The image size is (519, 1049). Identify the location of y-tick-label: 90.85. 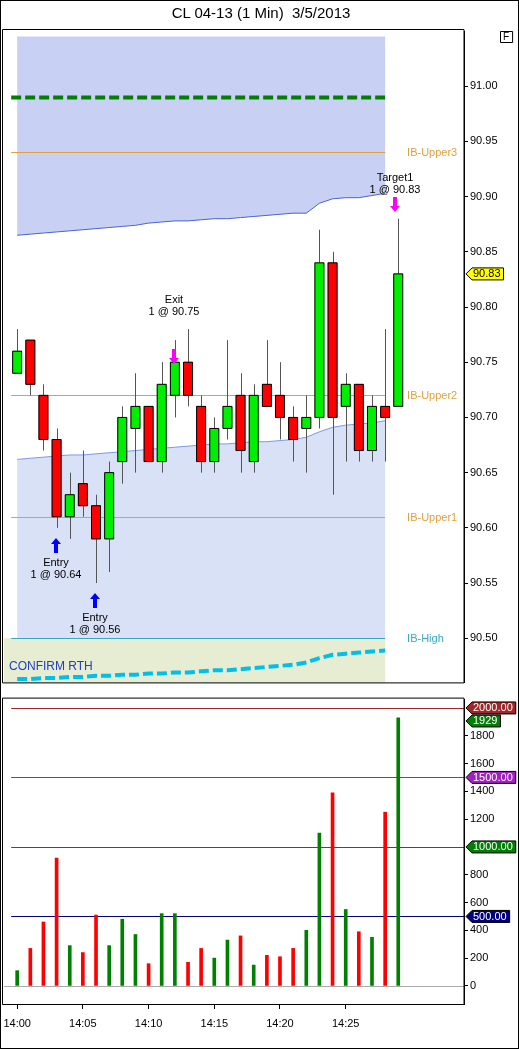
(484, 250).